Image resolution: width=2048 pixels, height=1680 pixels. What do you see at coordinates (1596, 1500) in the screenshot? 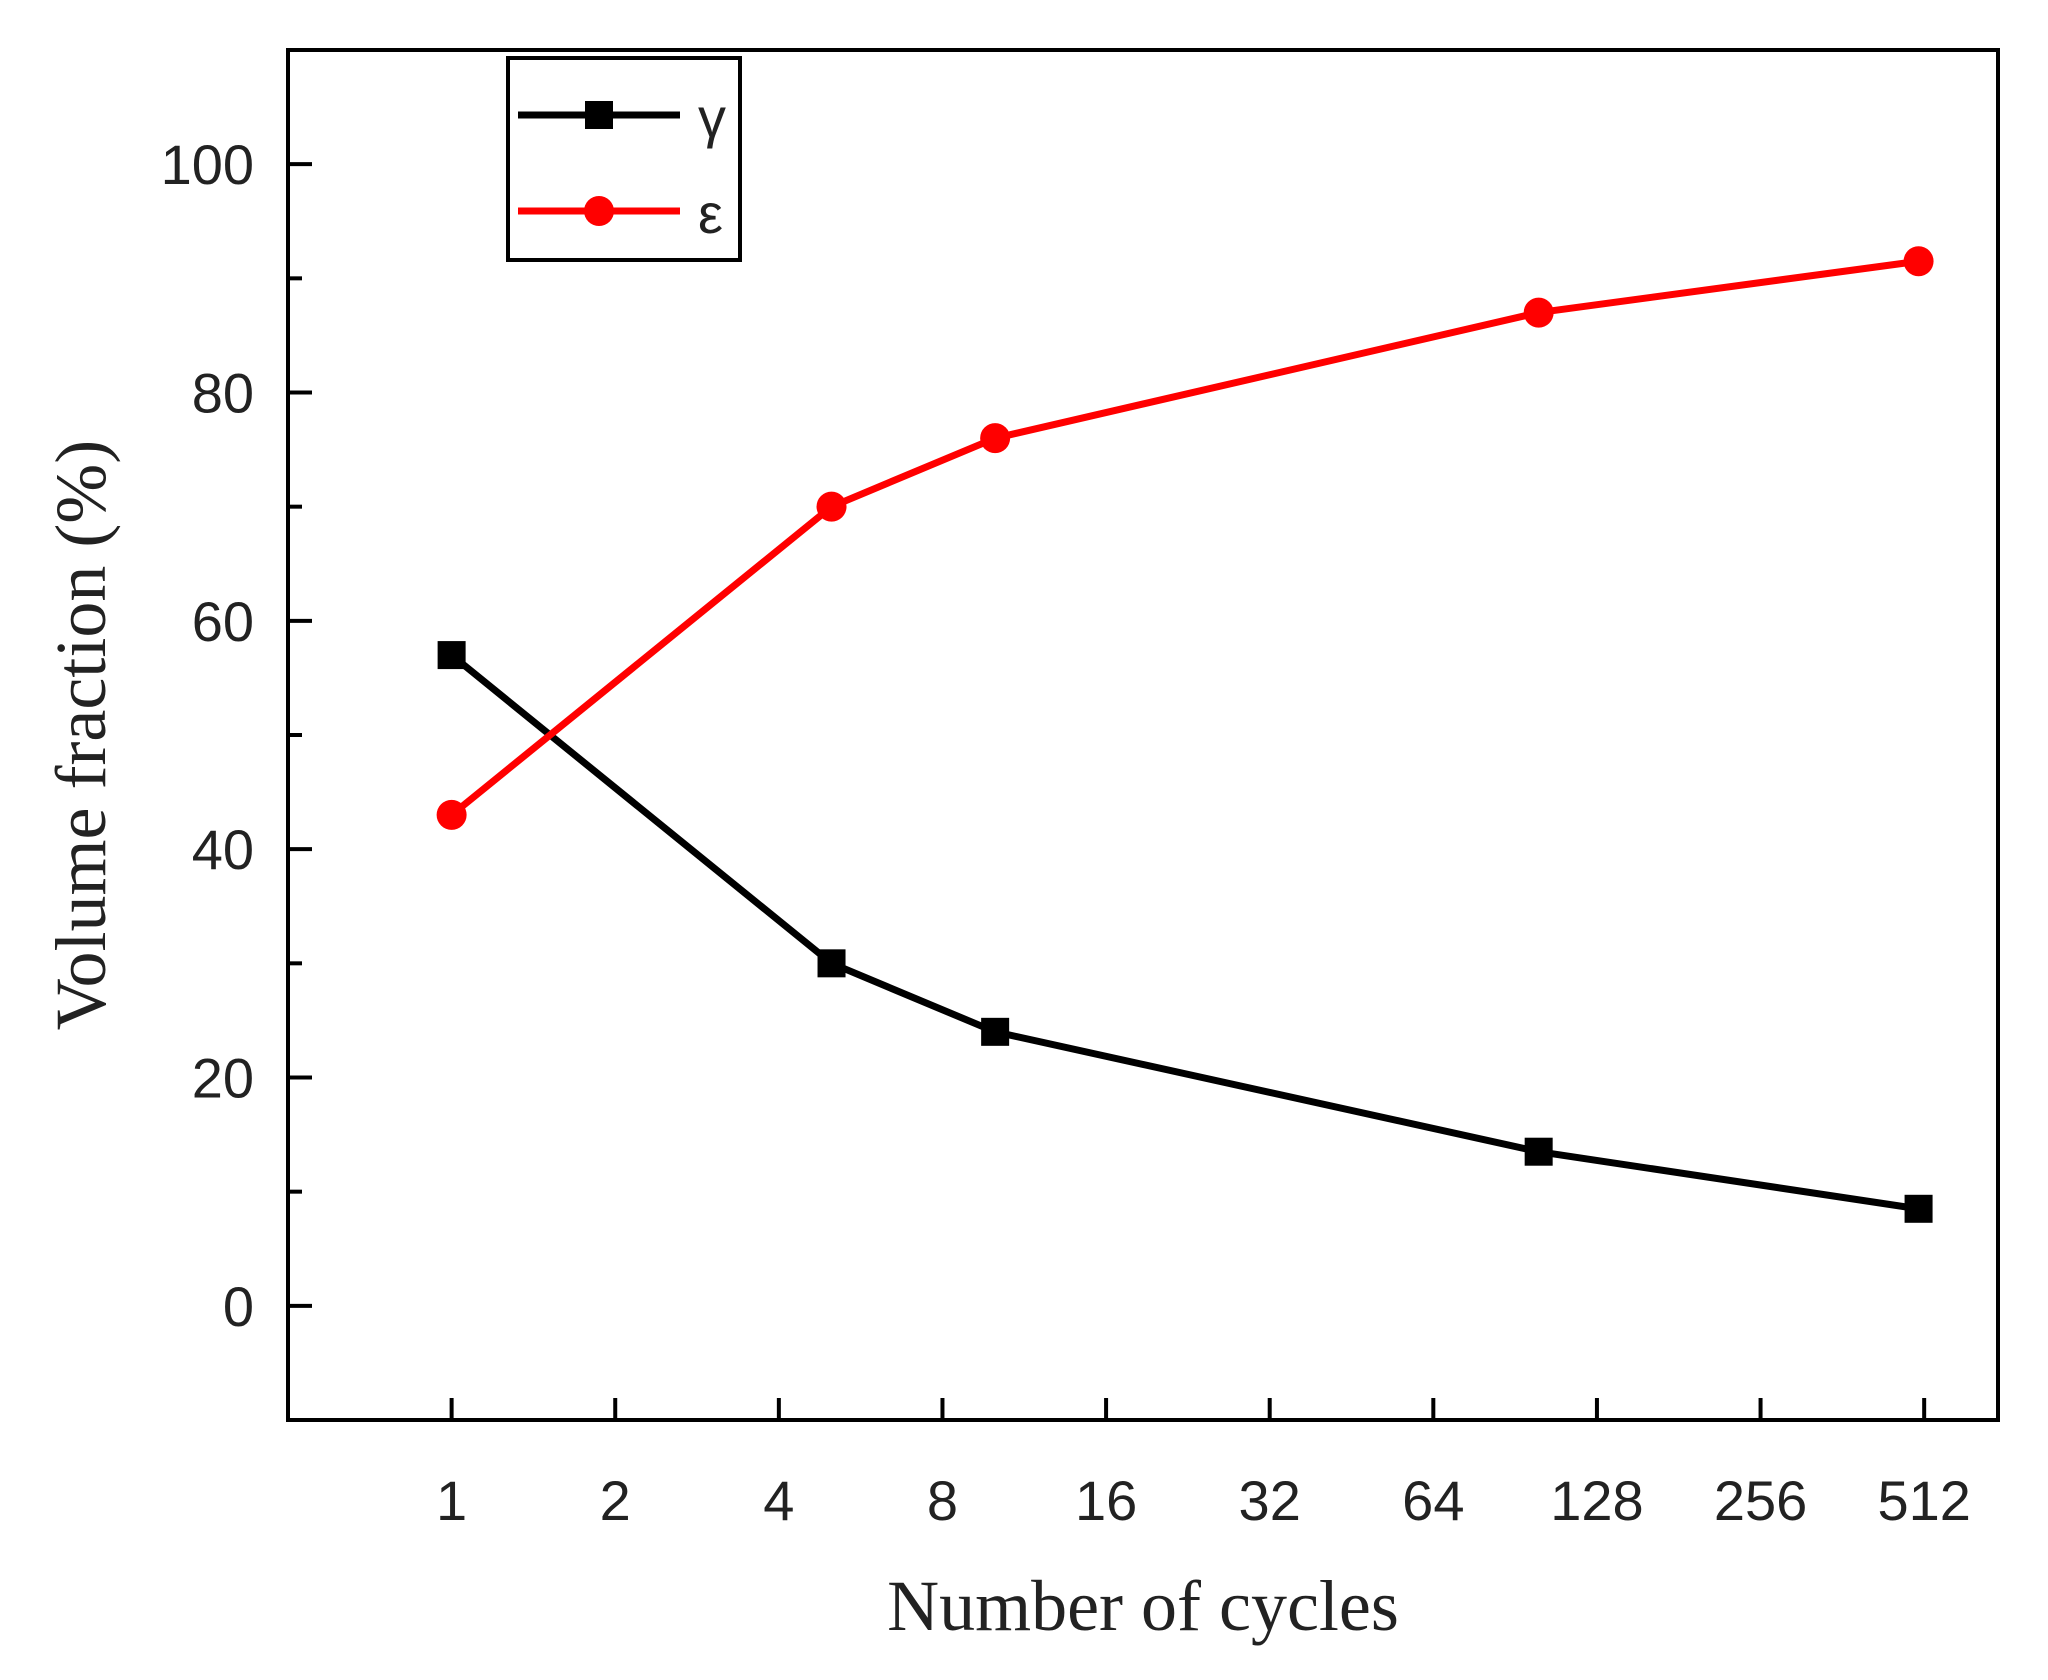
I see `x-tick-label: 128` at bounding box center [1596, 1500].